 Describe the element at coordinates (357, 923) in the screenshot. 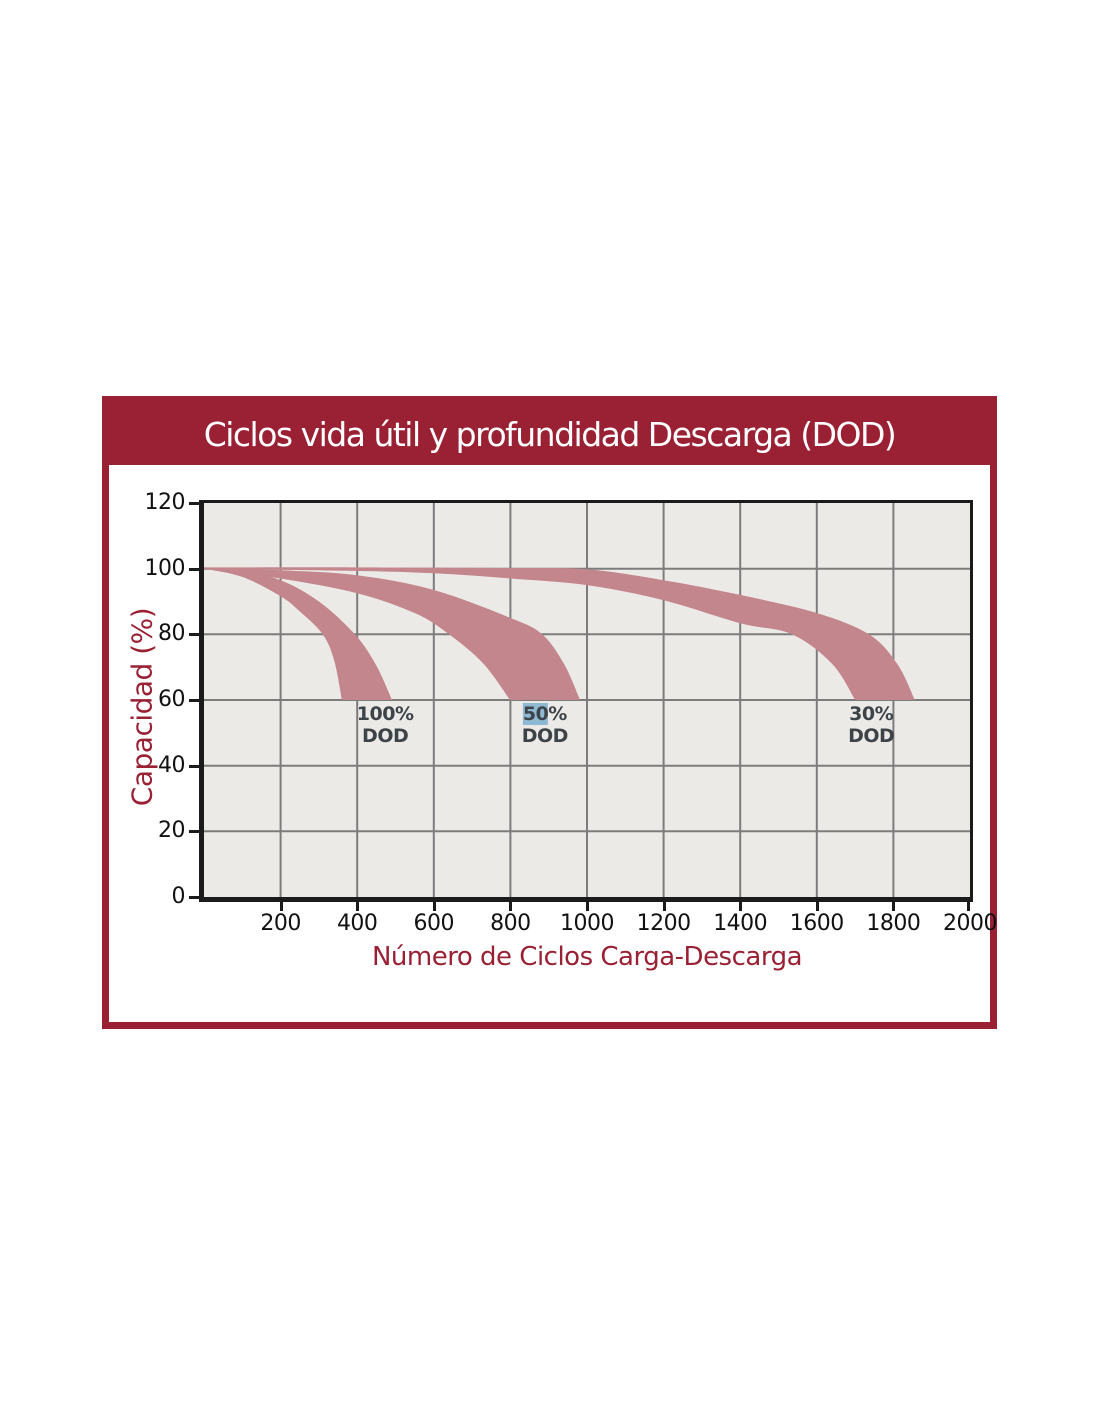

I see `x-tick-label: 400` at that location.